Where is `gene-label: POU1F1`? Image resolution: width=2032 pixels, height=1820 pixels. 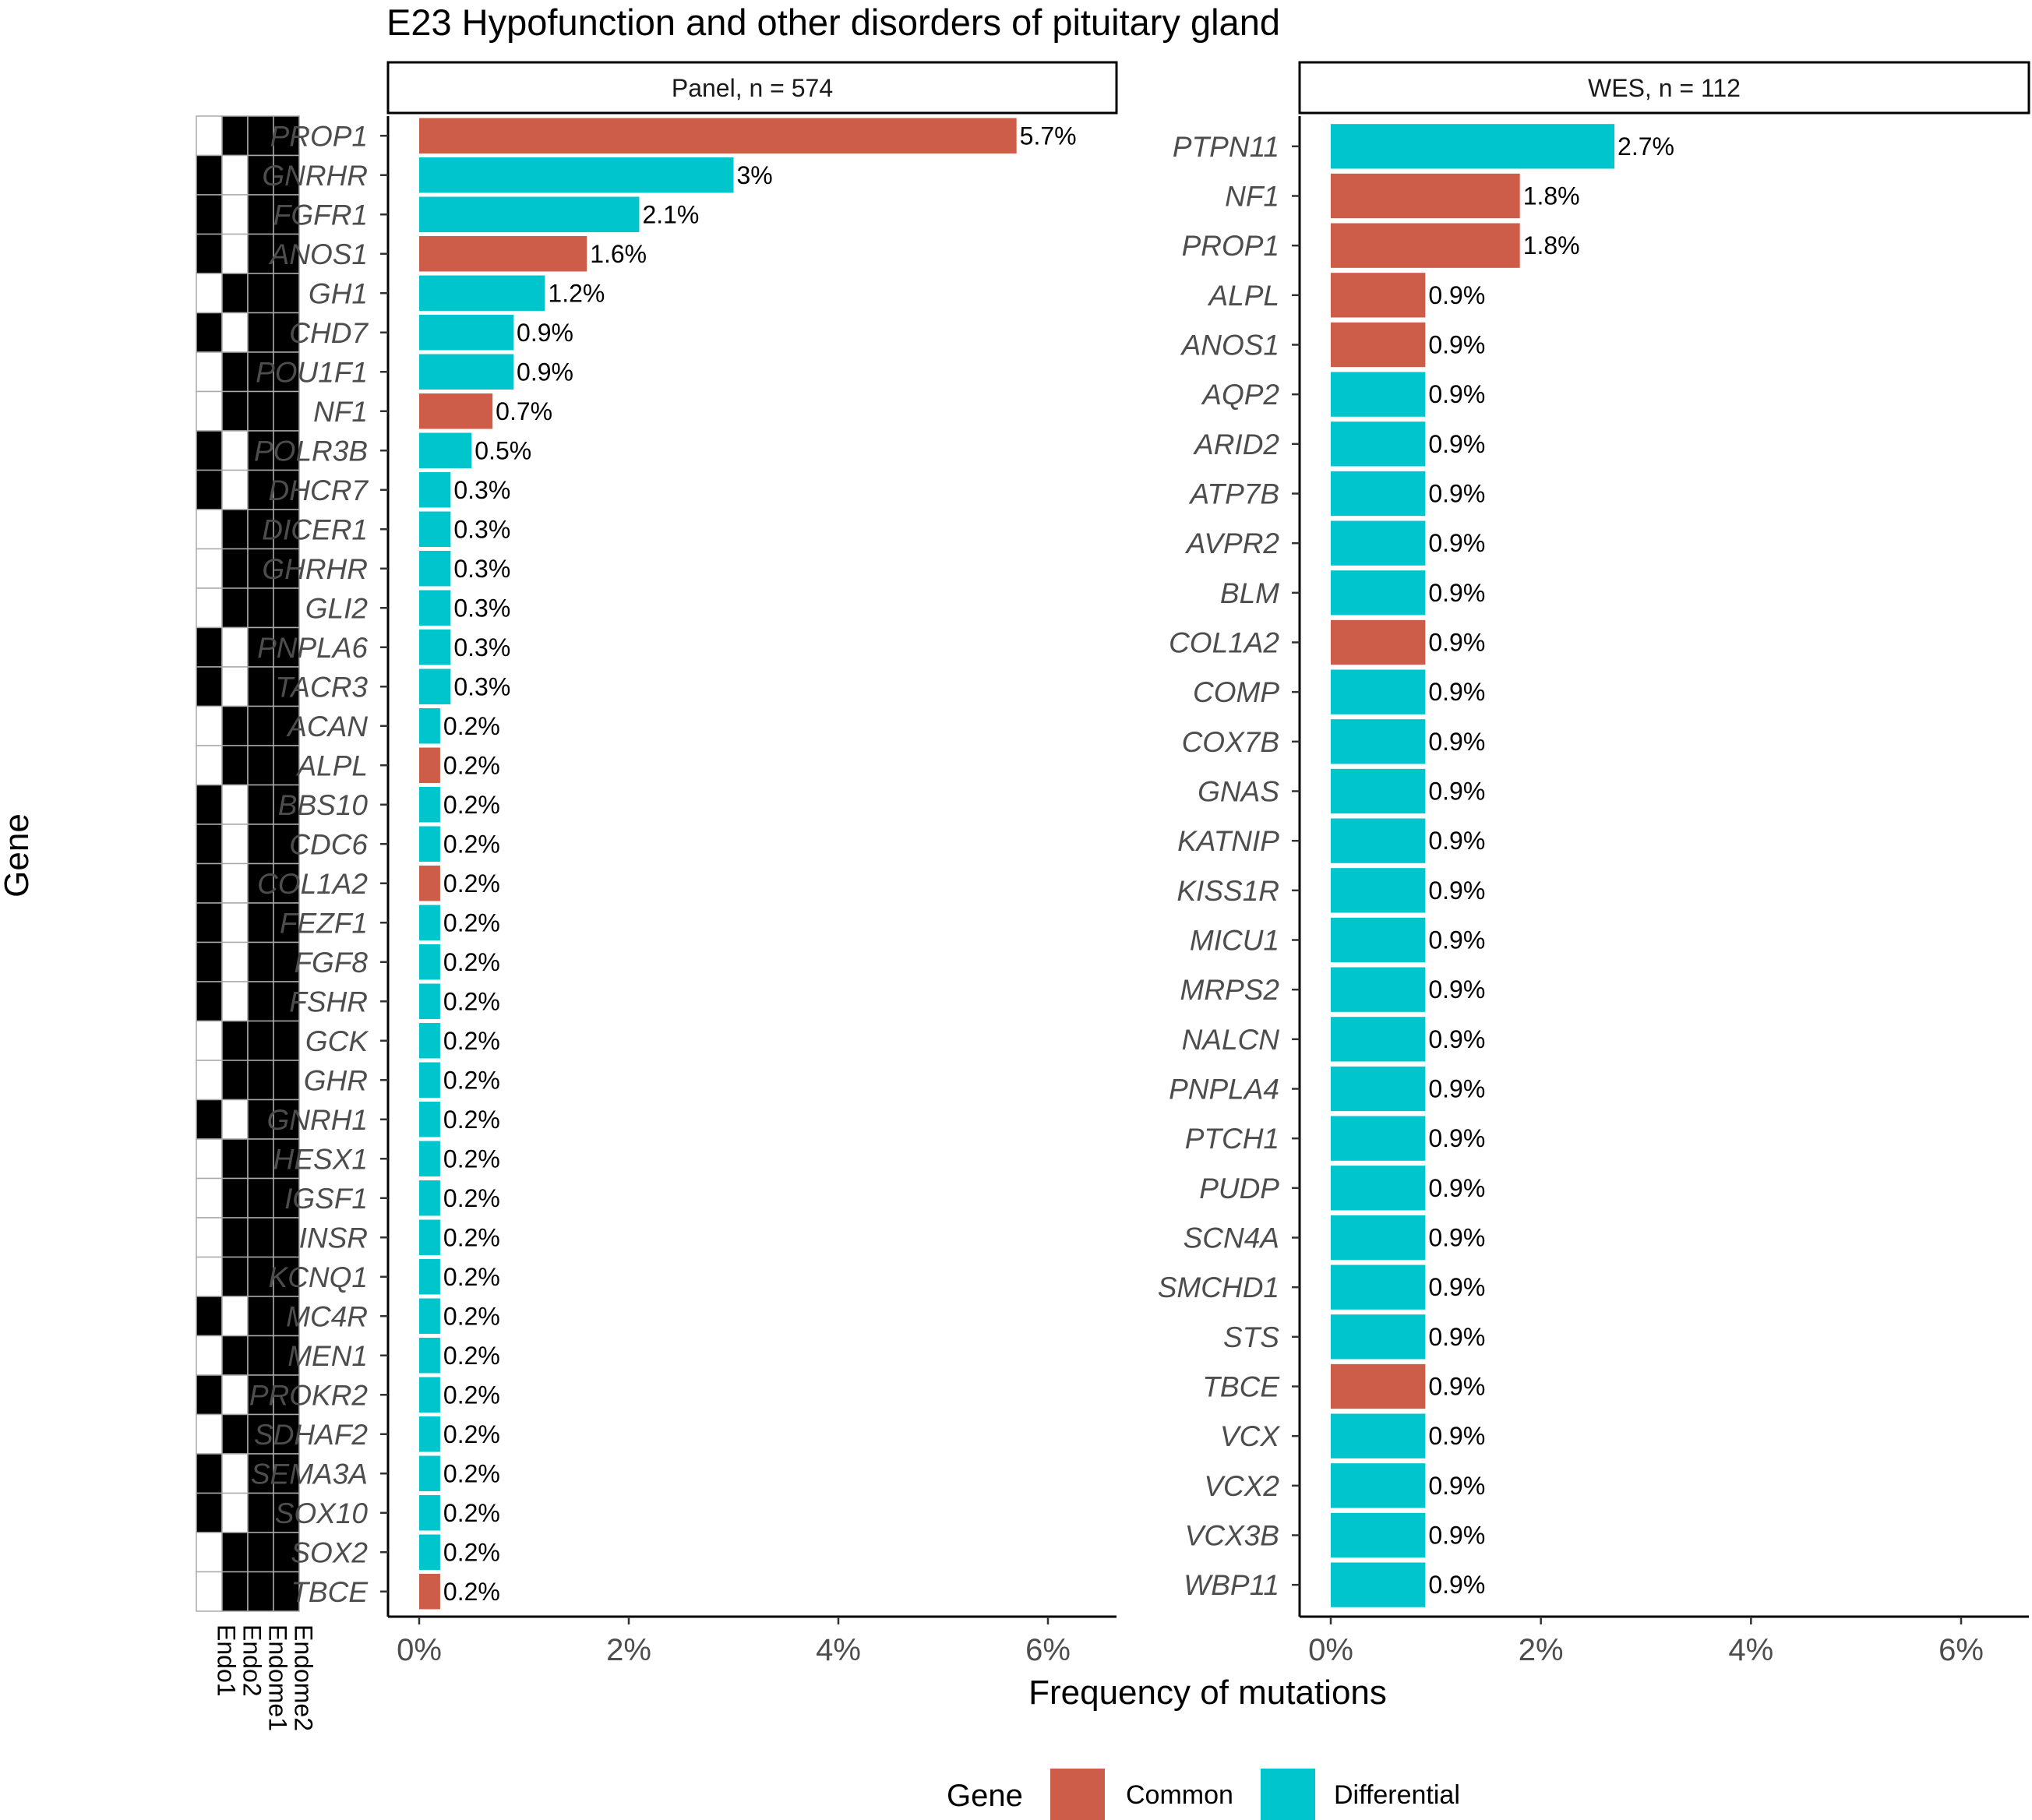
gene-label: POU1F1 is located at coordinates (312, 372).